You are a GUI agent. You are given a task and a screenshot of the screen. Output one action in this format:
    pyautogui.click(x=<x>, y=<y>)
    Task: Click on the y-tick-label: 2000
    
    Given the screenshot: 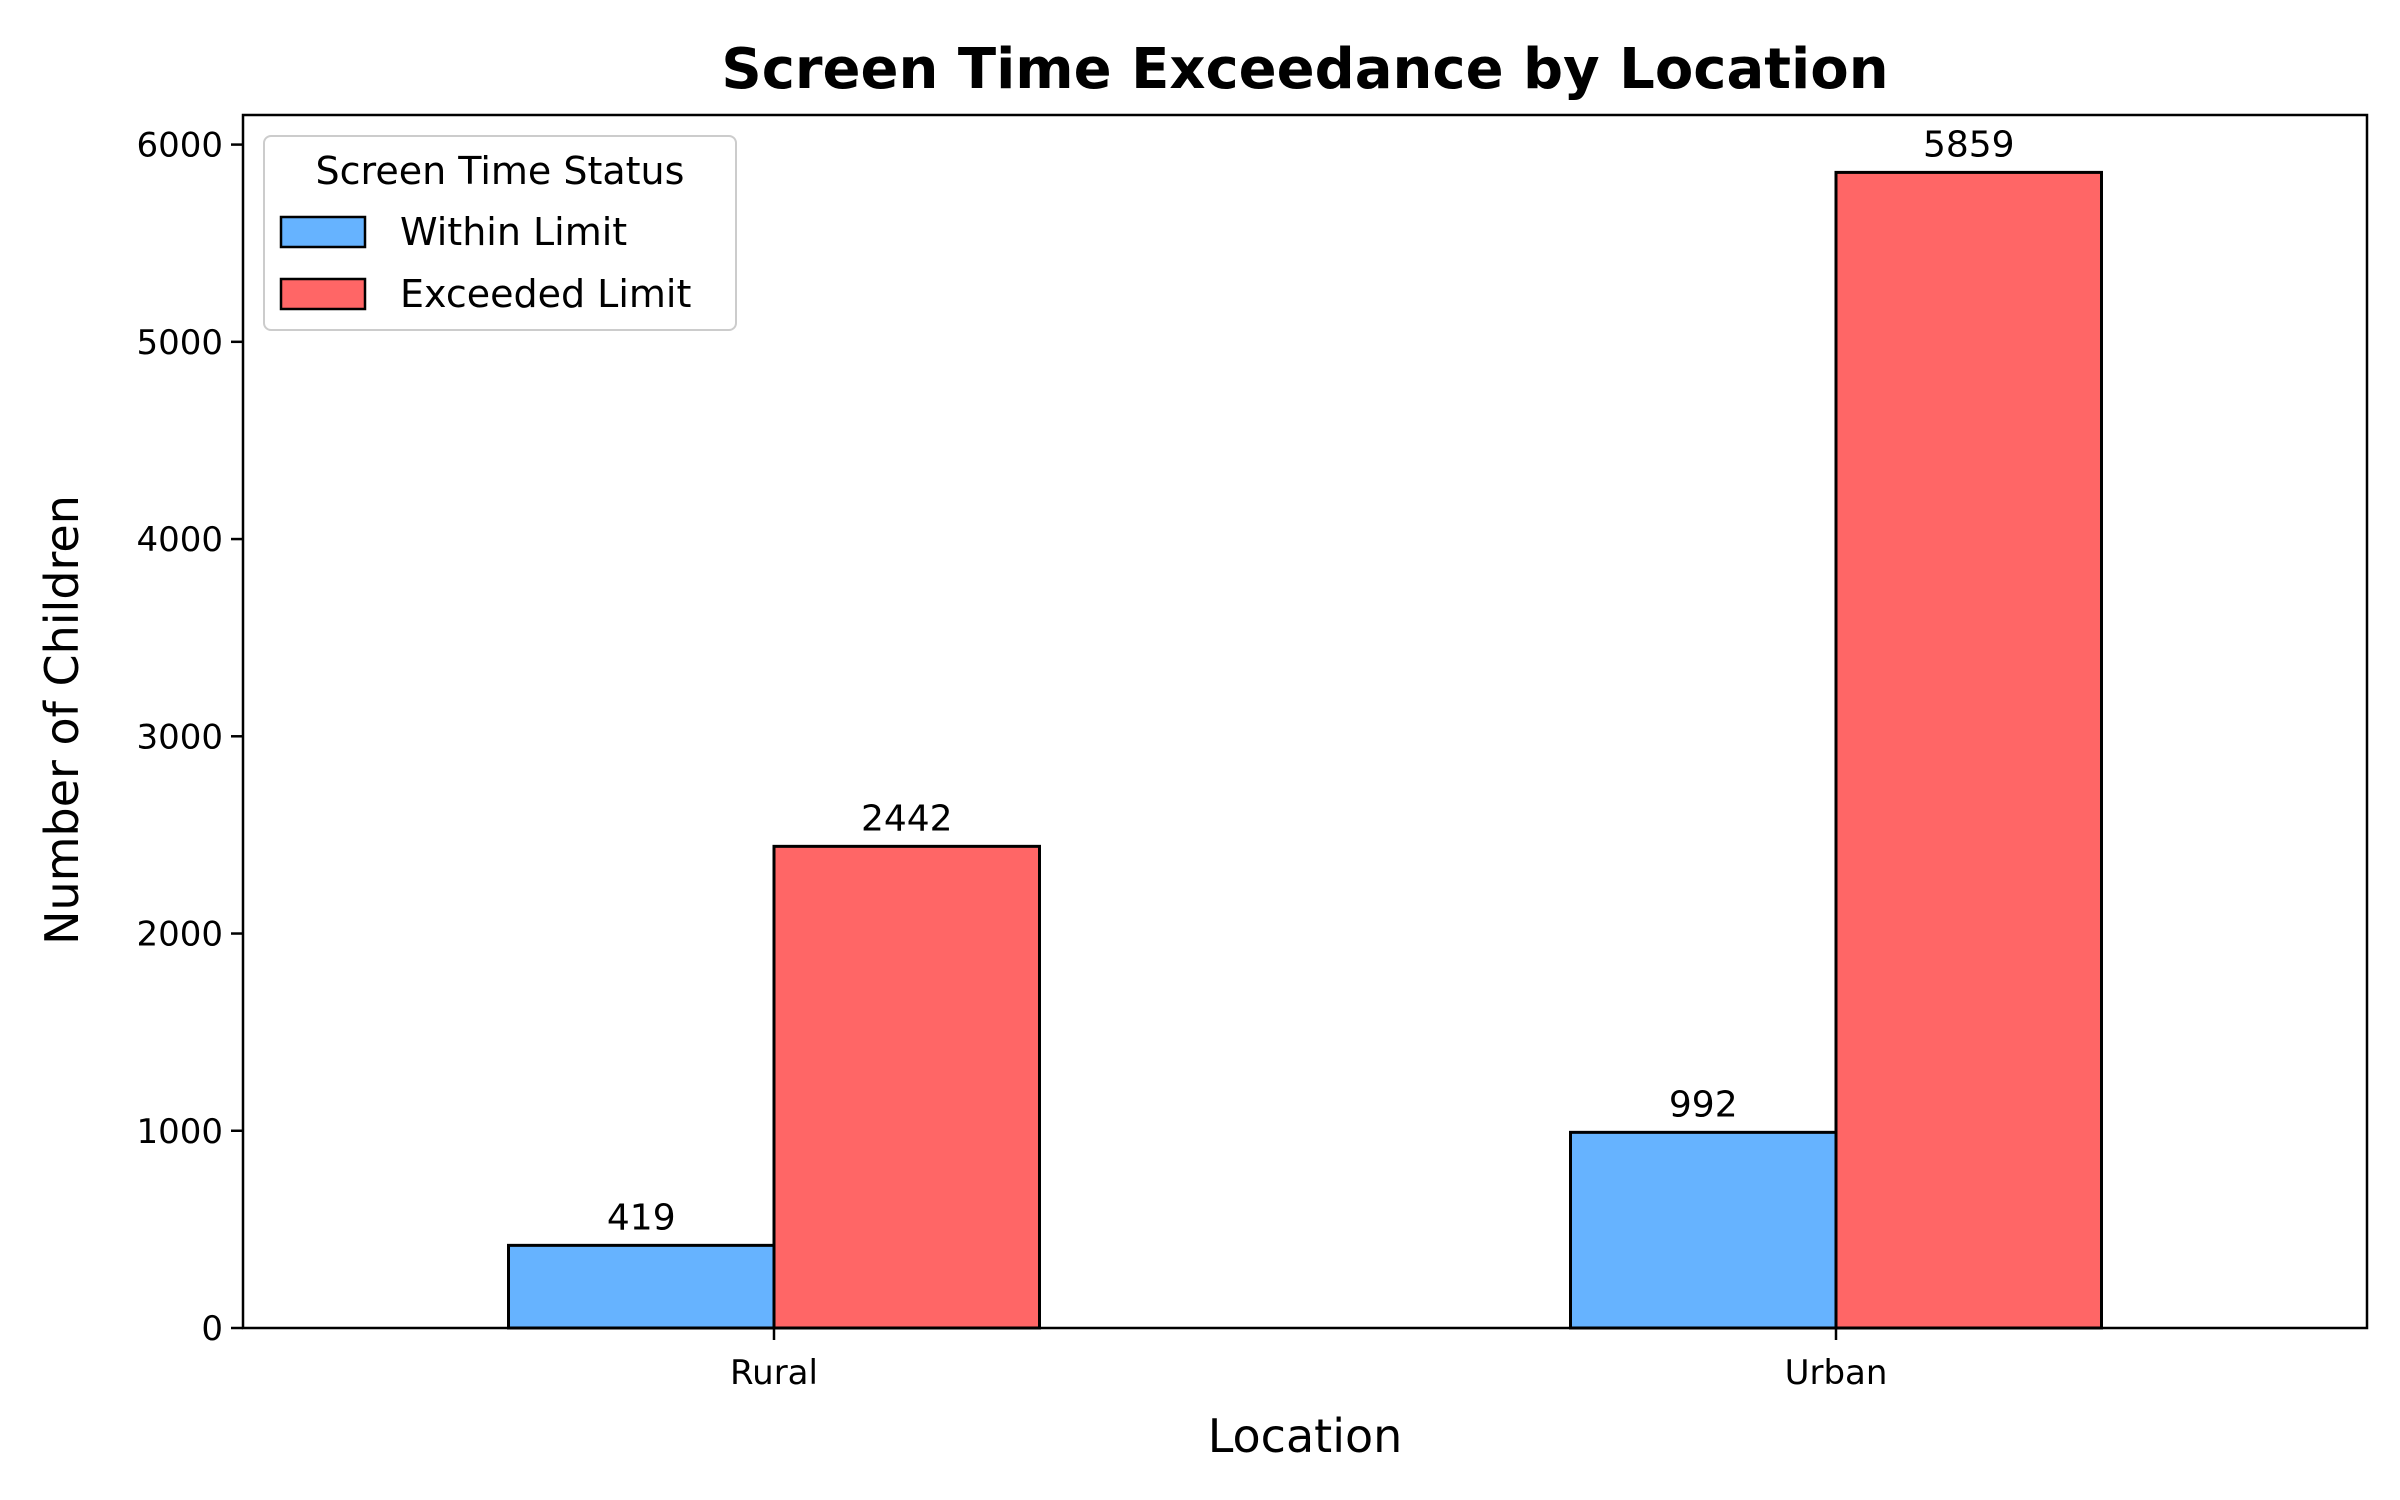 What is the action you would take?
    pyautogui.click(x=179, y=935)
    